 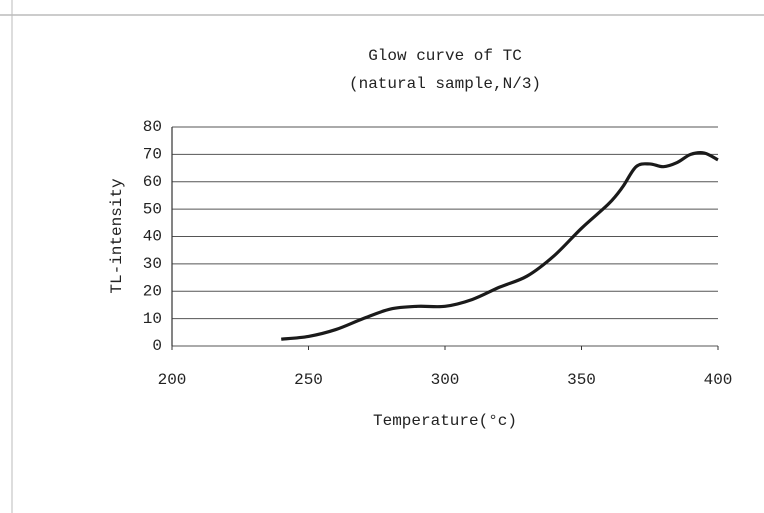 I want to click on x-tick-label: 350, so click(x=581, y=380).